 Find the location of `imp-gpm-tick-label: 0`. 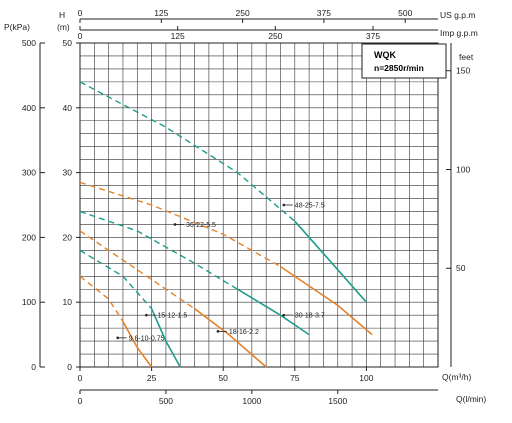

imp-gpm-tick-label: 0 is located at coordinates (80, 36).